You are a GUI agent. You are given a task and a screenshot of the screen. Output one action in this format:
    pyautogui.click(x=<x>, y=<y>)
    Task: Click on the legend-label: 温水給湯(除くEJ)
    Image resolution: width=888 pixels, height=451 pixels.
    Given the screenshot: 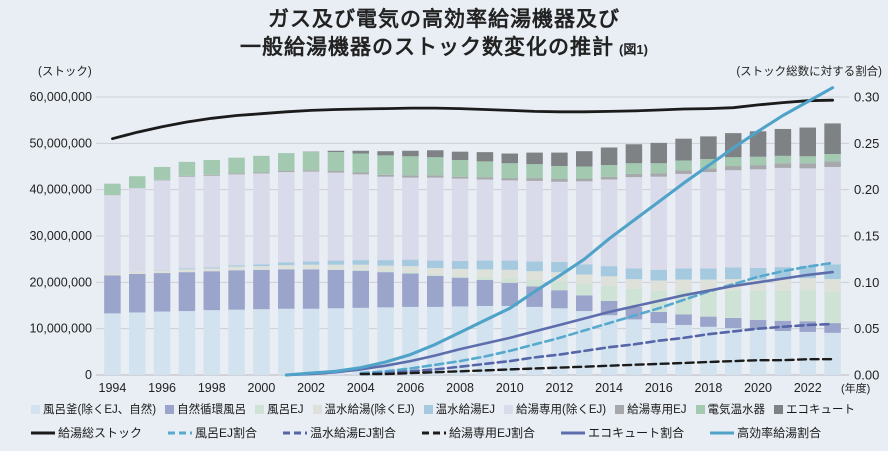 What is the action you would take?
    pyautogui.click(x=369, y=410)
    